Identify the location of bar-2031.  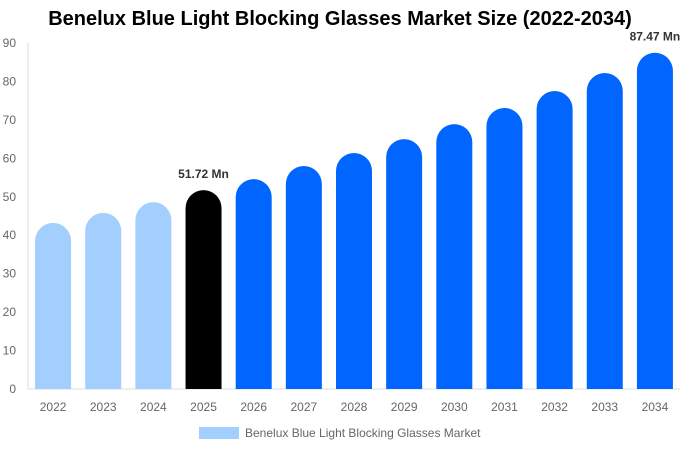
(504, 248).